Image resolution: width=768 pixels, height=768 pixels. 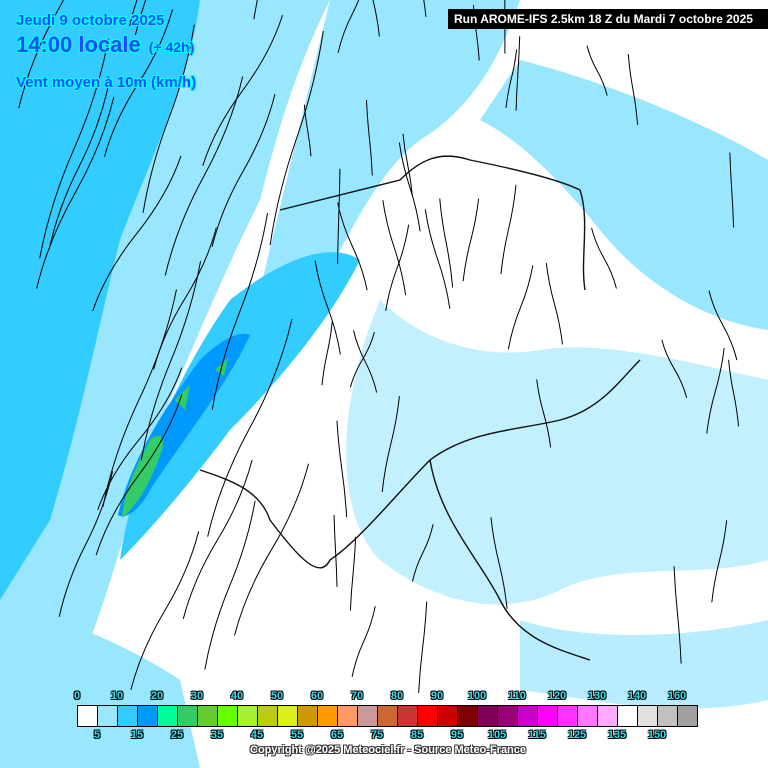 I want to click on forecast-date: Jeudi 9 octobre 2025, so click(x=90, y=20).